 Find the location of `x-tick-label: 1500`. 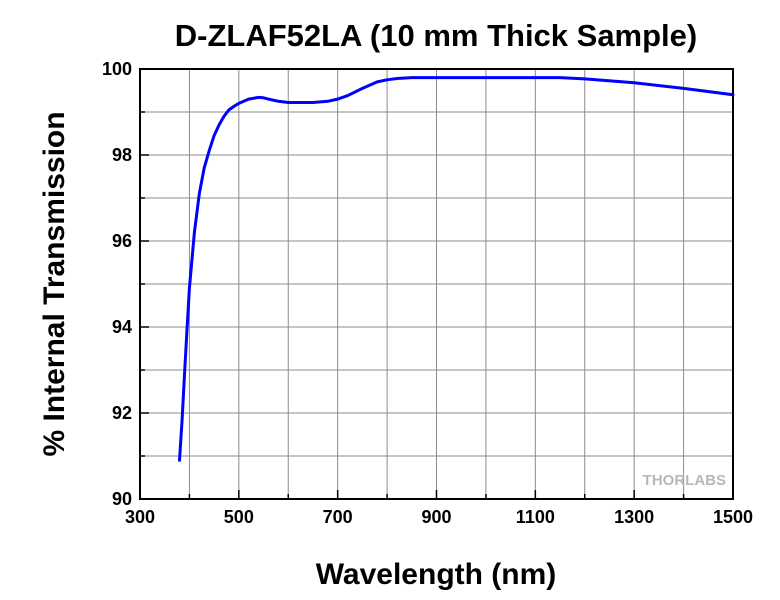

x-tick-label: 1500 is located at coordinates (733, 517).